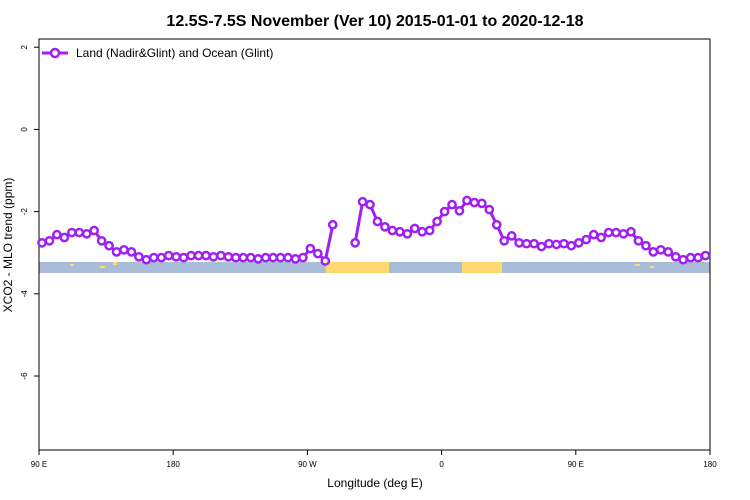 This screenshot has width=750, height=500. I want to click on x-tick-label: 90 W, so click(307, 464).